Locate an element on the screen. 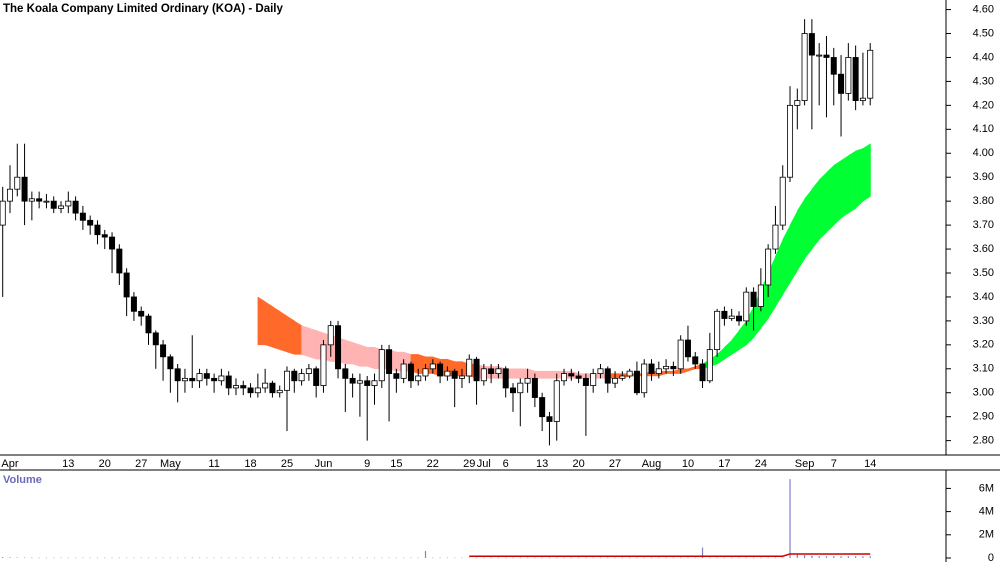 Image resolution: width=1000 pixels, height=562 pixels. y-tick-label: 3.60 is located at coordinates (983, 249).